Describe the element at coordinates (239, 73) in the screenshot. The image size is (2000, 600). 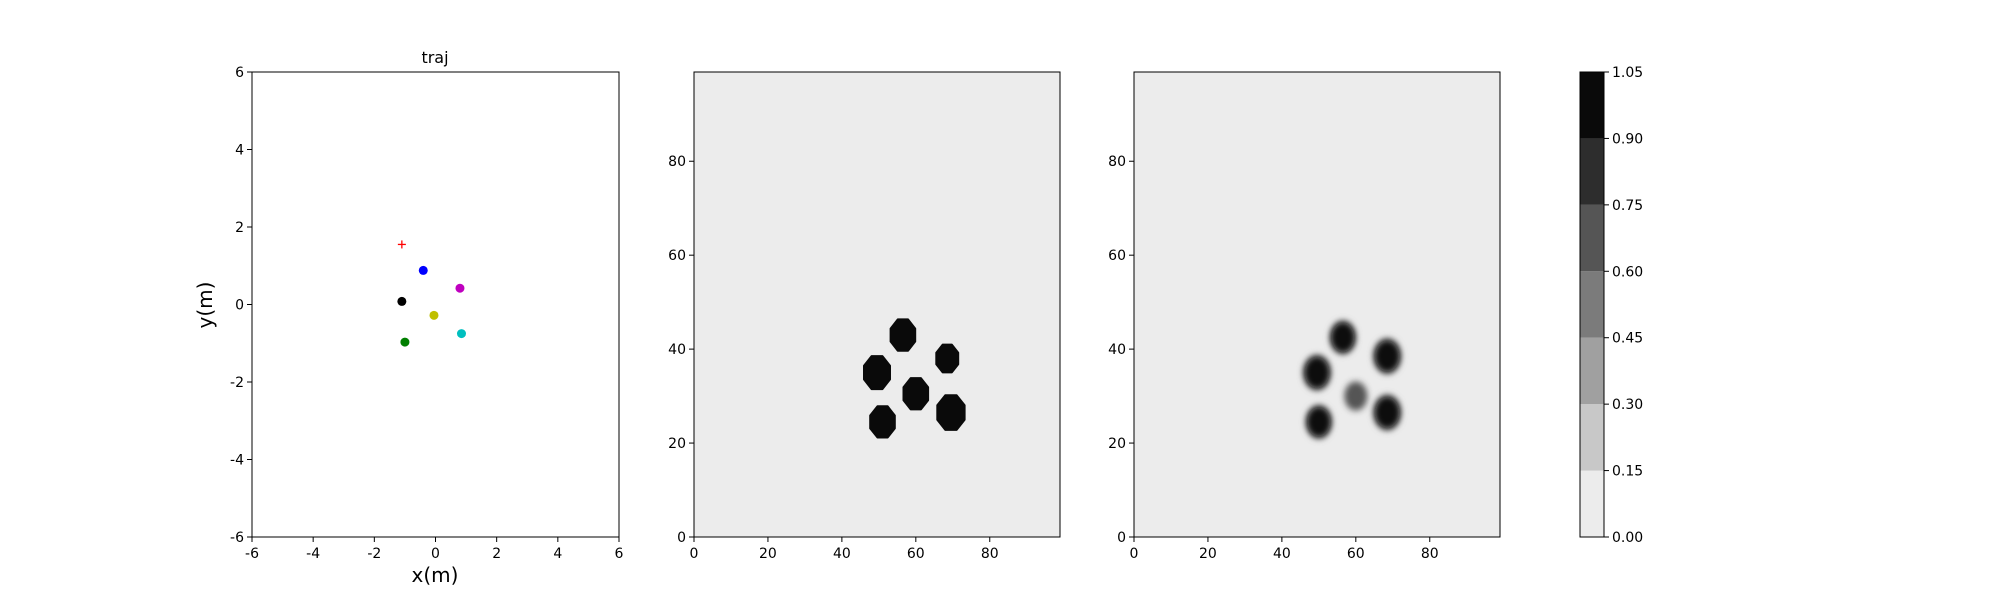
I see `y-tick-label: 6` at that location.